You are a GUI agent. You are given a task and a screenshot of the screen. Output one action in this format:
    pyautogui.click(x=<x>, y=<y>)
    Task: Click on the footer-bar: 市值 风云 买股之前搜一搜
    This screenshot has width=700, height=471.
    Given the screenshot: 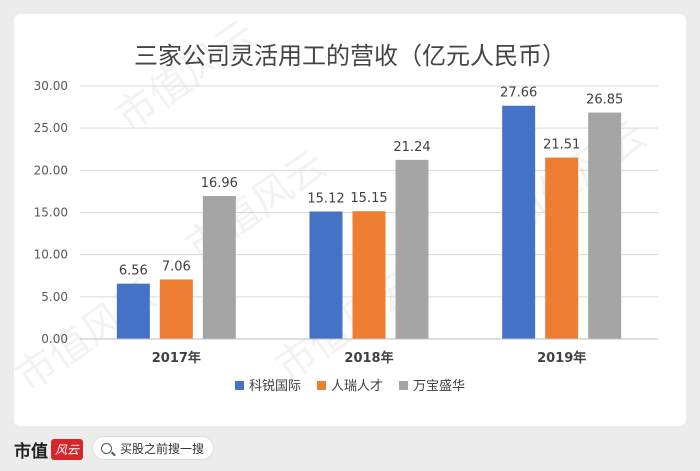 What is the action you would take?
    pyautogui.click(x=350, y=448)
    